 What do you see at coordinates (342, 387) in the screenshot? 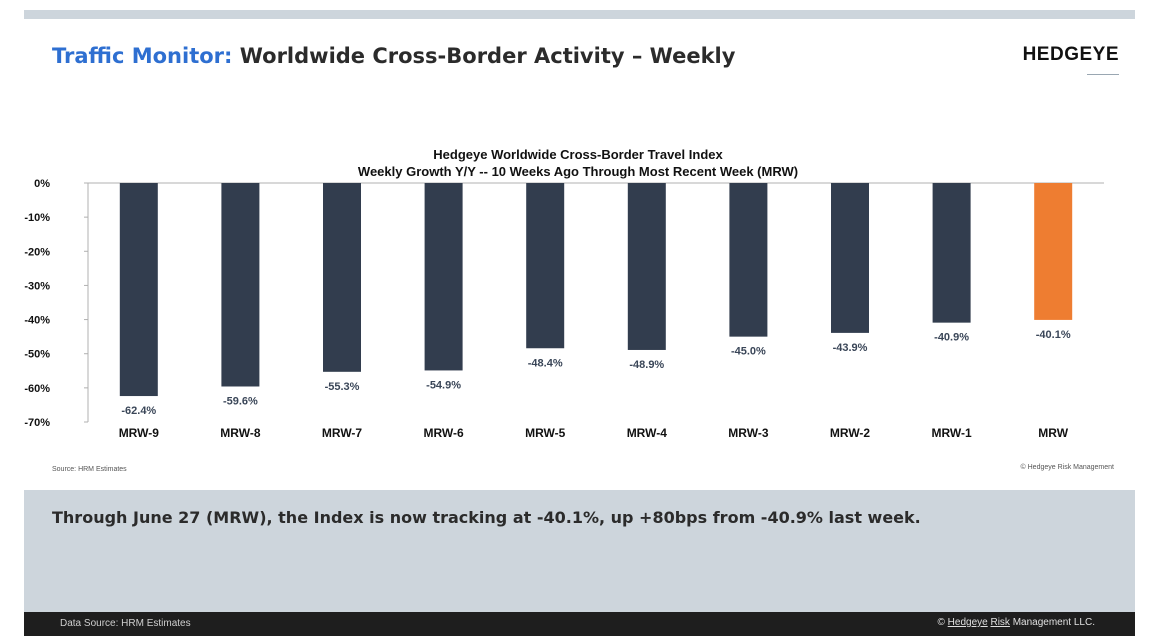
I see `data-label: -55.3%` at bounding box center [342, 387].